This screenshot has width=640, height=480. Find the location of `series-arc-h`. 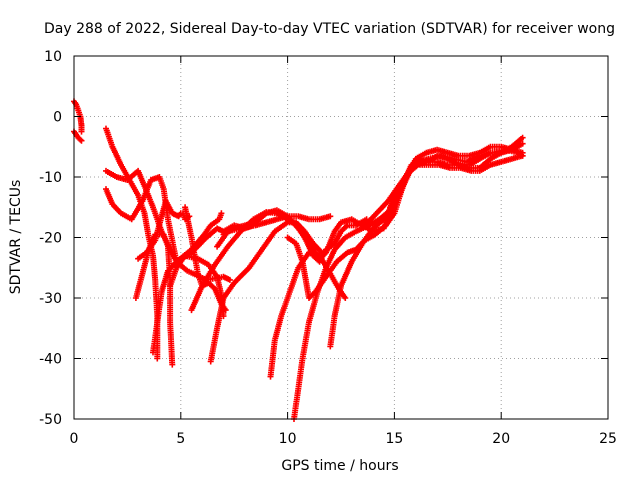

series-arc-h is located at coordinates (187, 283).